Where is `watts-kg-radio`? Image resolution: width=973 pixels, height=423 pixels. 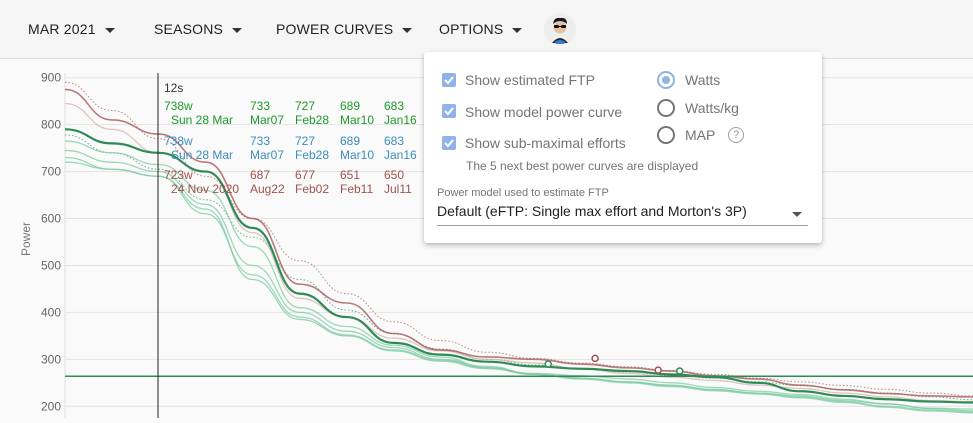 watts-kg-radio is located at coordinates (666, 108).